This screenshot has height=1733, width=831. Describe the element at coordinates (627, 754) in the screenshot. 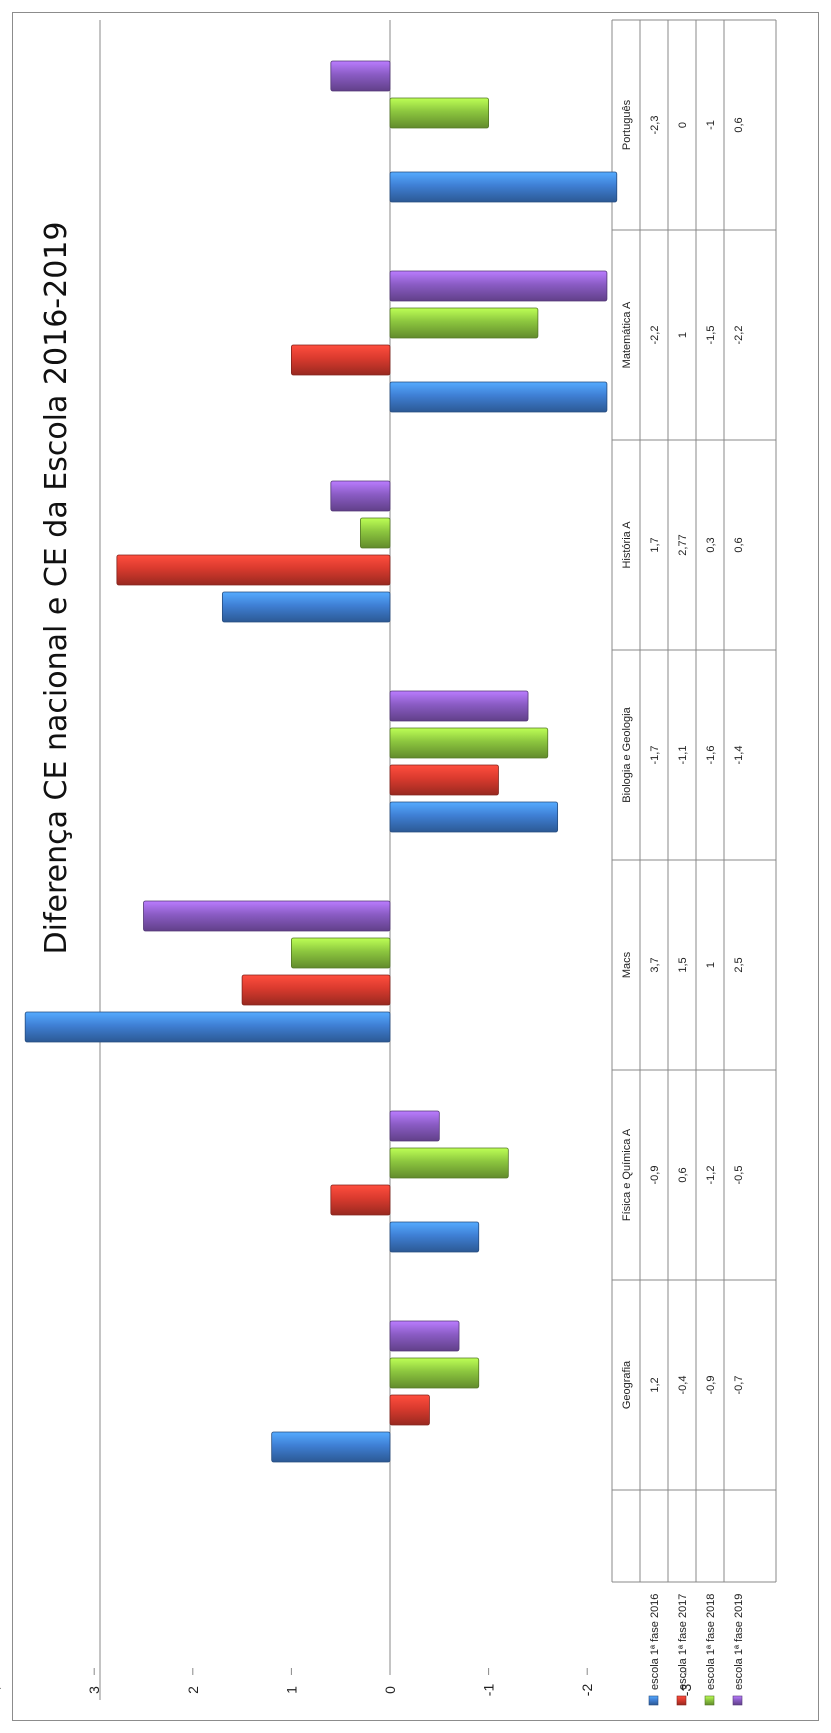

I see `category-label: Biologia e Geologia` at that location.